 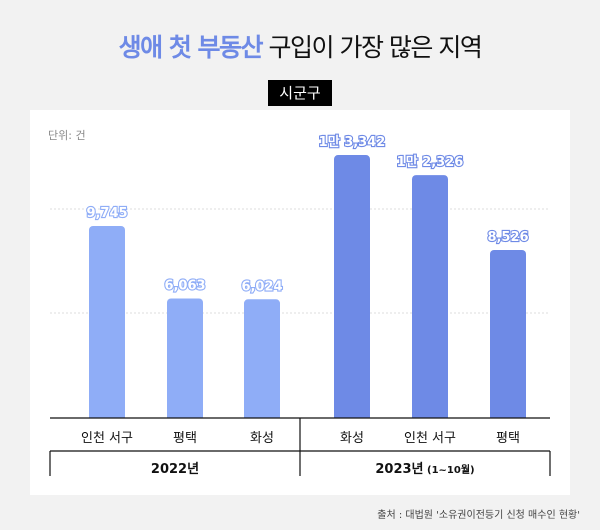 What do you see at coordinates (478, 515) in the screenshot?
I see `source-note: 출처 : 대법원 '소유권이전등기 신청 매수인 현황'` at bounding box center [478, 515].